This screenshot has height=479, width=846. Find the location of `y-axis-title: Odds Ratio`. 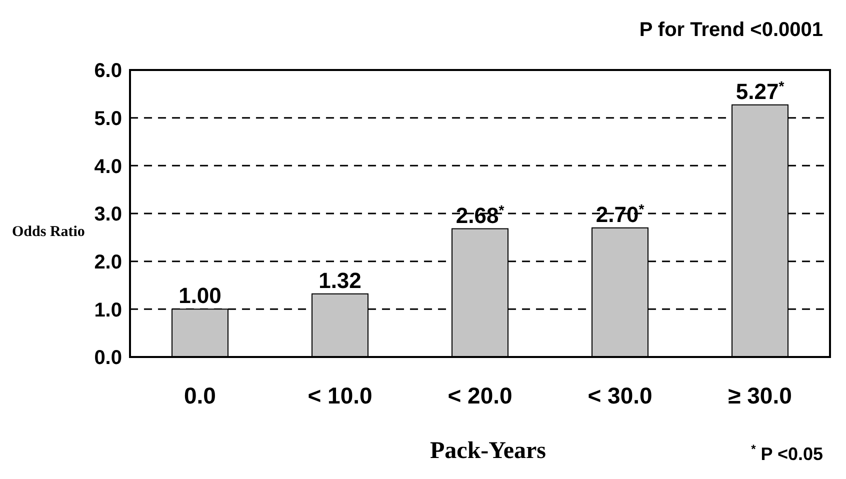

y-axis-title: Odds Ratio is located at coordinates (48, 232).